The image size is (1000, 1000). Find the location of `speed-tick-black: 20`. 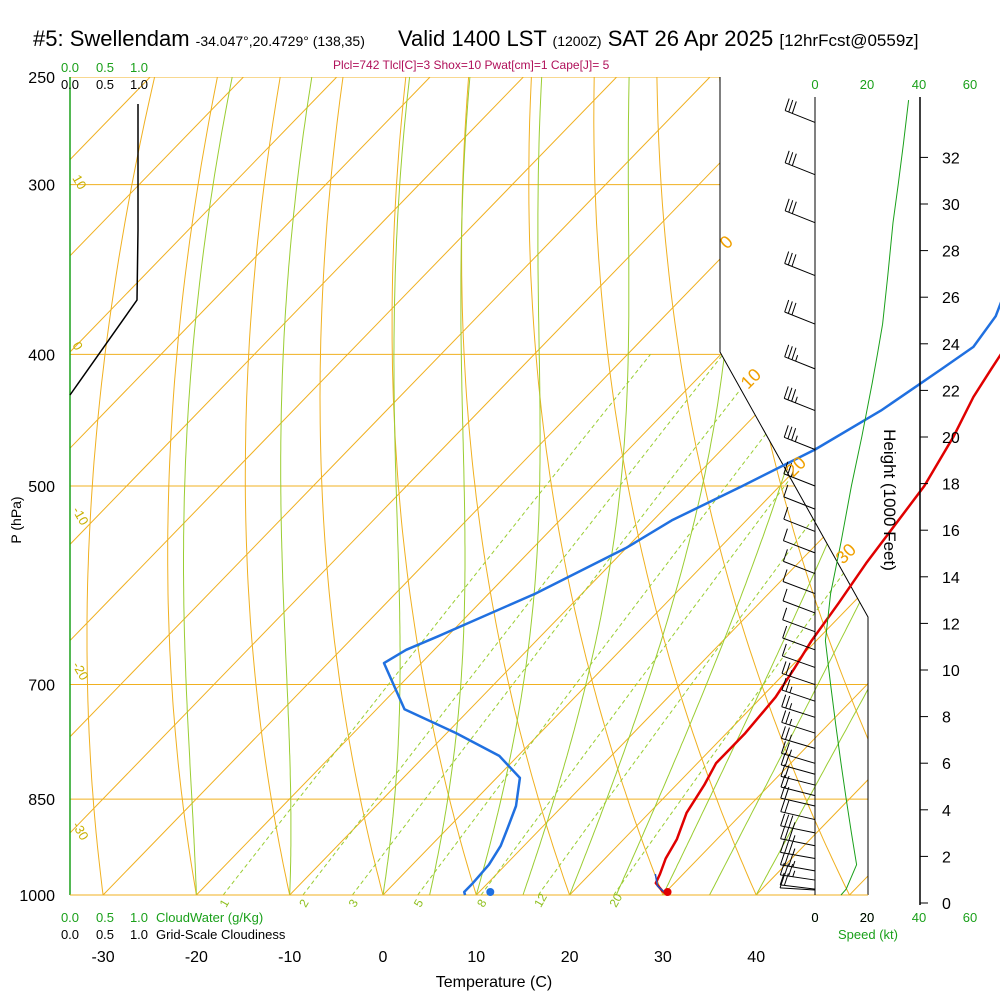

speed-tick-black: 20 is located at coordinates (867, 917).